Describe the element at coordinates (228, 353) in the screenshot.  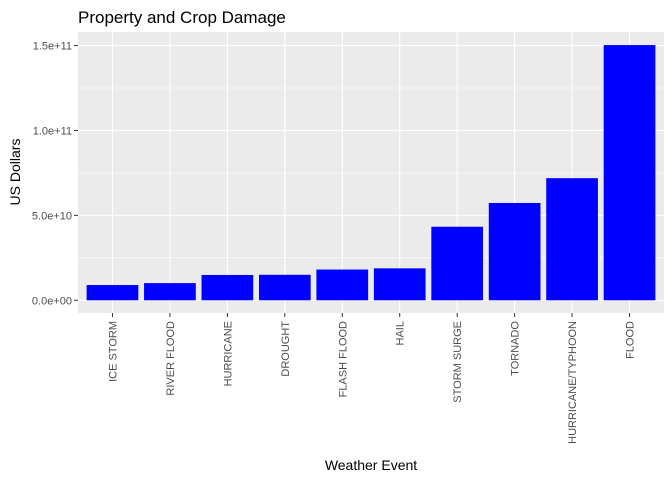
I see `x-tick-label: HURRICANE` at that location.